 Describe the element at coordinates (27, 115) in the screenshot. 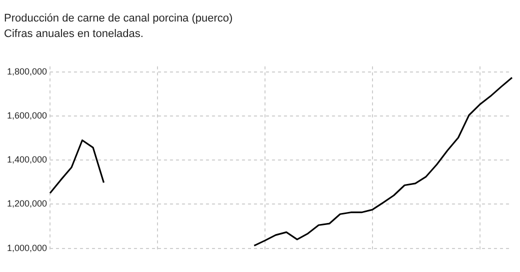

I see `y-tick-label: 1,600,000` at that location.